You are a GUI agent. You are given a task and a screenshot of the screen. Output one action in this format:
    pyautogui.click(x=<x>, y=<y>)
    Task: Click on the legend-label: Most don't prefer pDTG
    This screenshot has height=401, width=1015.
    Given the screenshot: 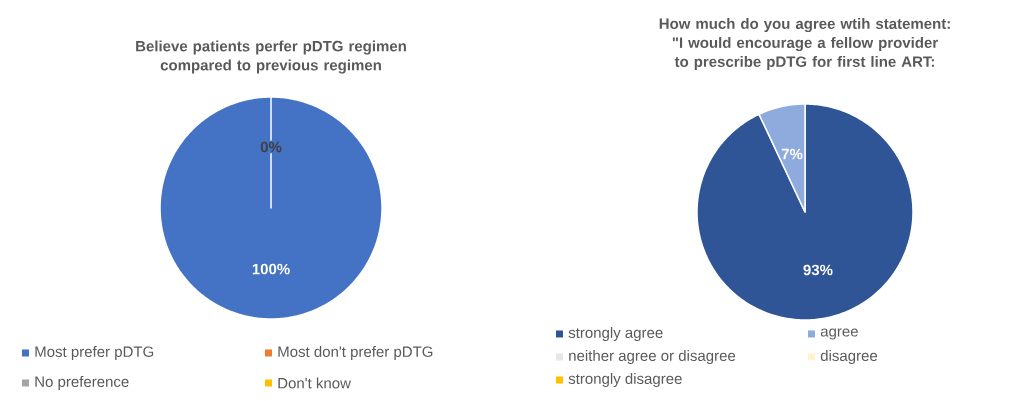 What is the action you would take?
    pyautogui.click(x=355, y=352)
    